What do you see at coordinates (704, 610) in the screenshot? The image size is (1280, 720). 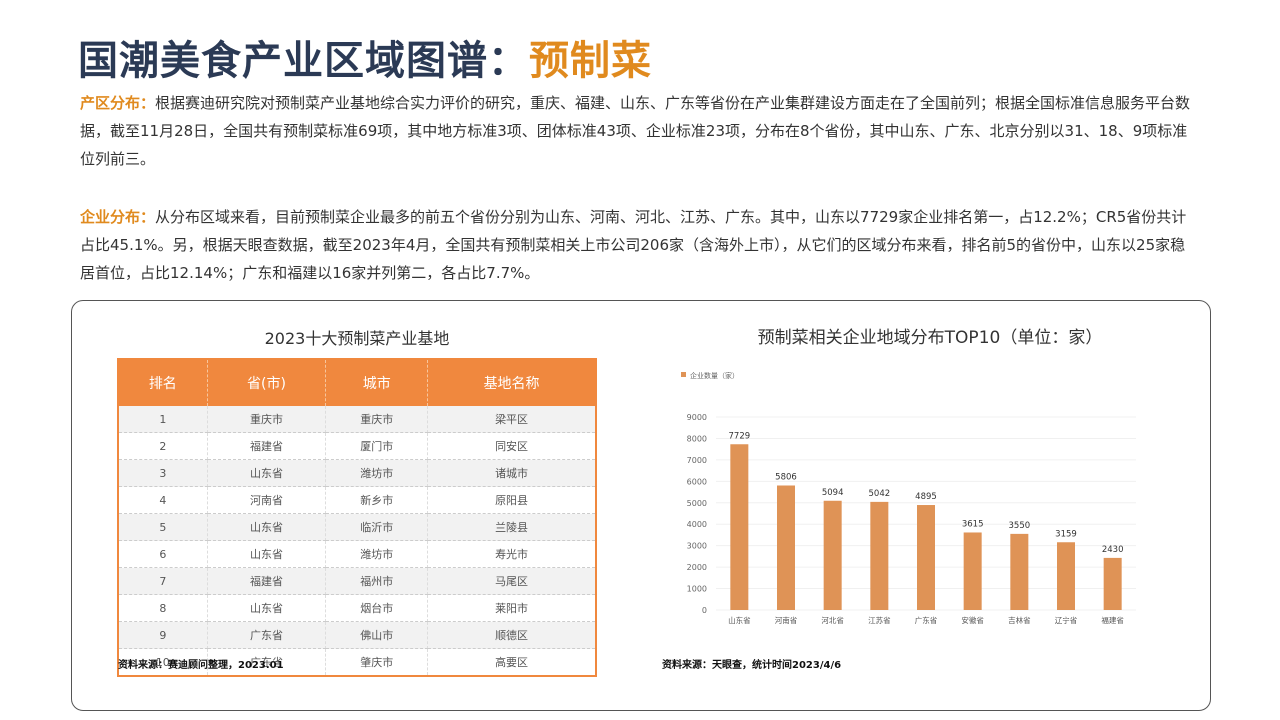 I see `y-tick-label: 0` at bounding box center [704, 610].